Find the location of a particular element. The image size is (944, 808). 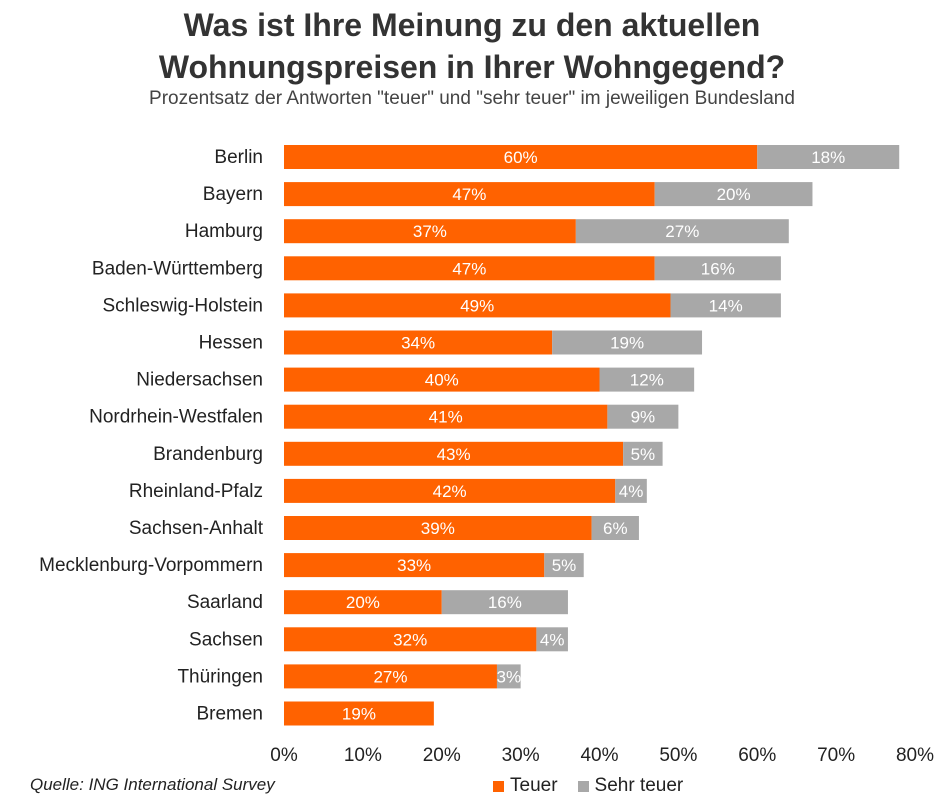

data-label-teuer-rheinland-pfalz: 42% is located at coordinates (450, 491).